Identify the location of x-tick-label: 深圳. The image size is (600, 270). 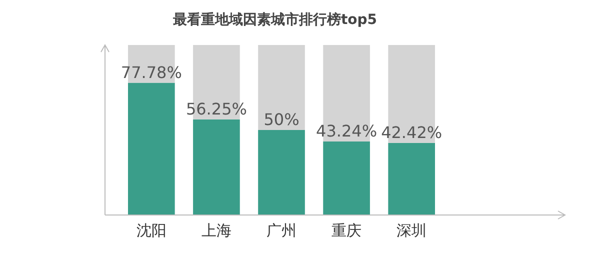
(411, 231).